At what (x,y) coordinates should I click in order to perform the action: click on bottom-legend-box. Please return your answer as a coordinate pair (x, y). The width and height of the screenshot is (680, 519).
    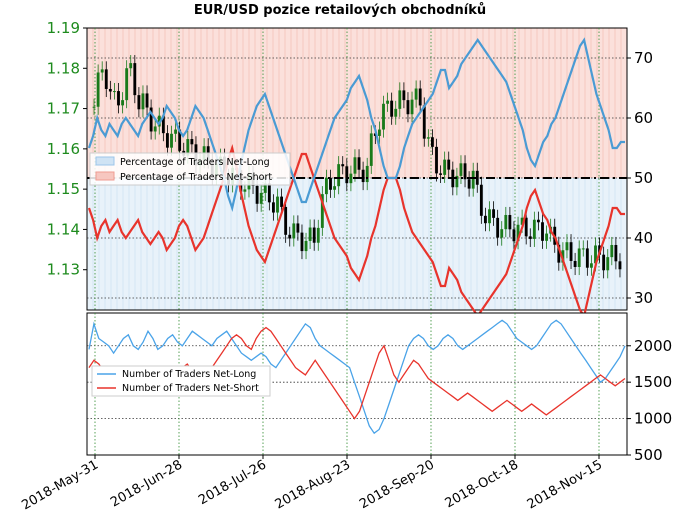
    Looking at the image, I should click on (181, 381).